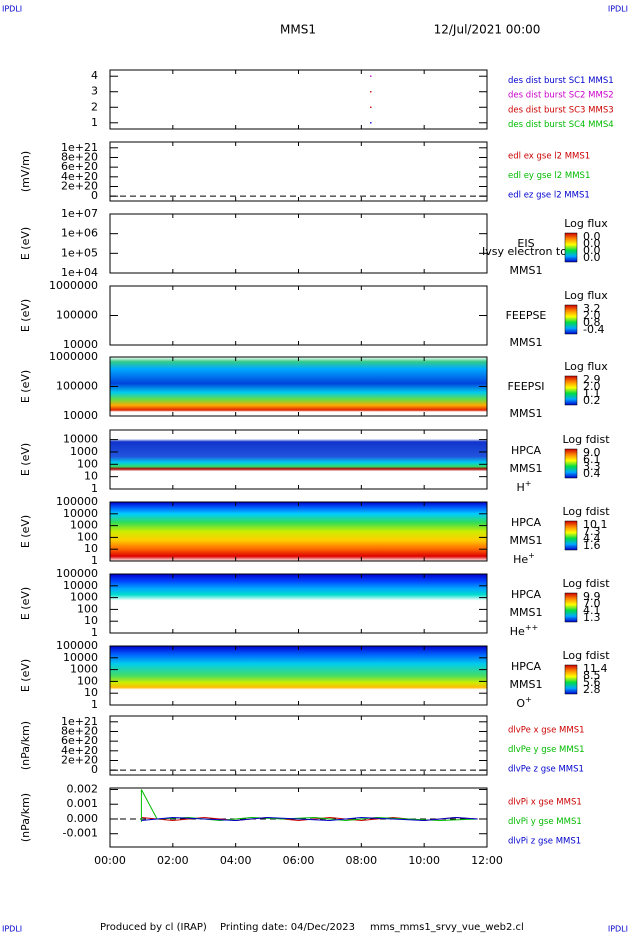 The height and width of the screenshot is (934, 630). What do you see at coordinates (561, 110) in the screenshot?
I see `legend-entry: des dist burst SC3 MMS3` at bounding box center [561, 110].